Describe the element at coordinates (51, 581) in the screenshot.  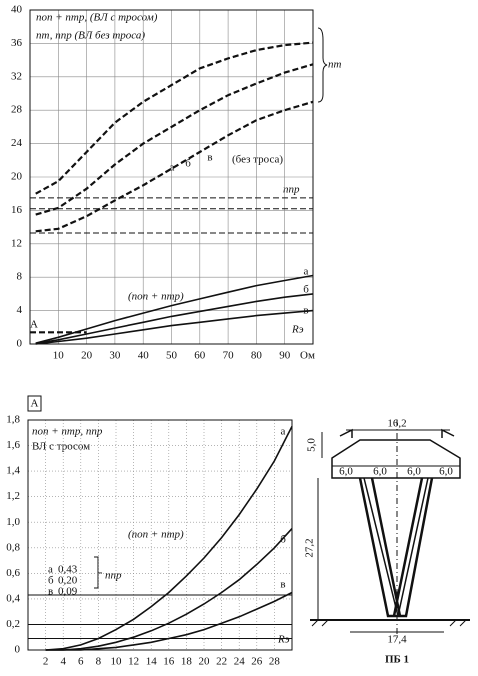
I see `ref-name: б` at that location.